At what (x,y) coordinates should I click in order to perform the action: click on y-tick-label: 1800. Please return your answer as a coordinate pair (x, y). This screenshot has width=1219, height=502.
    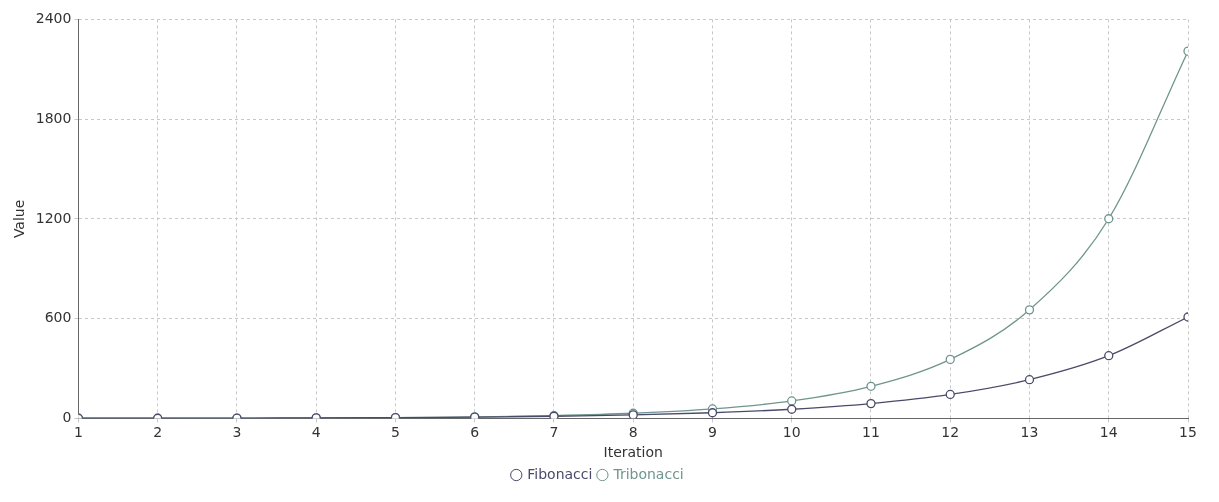
    Looking at the image, I should click on (53, 117).